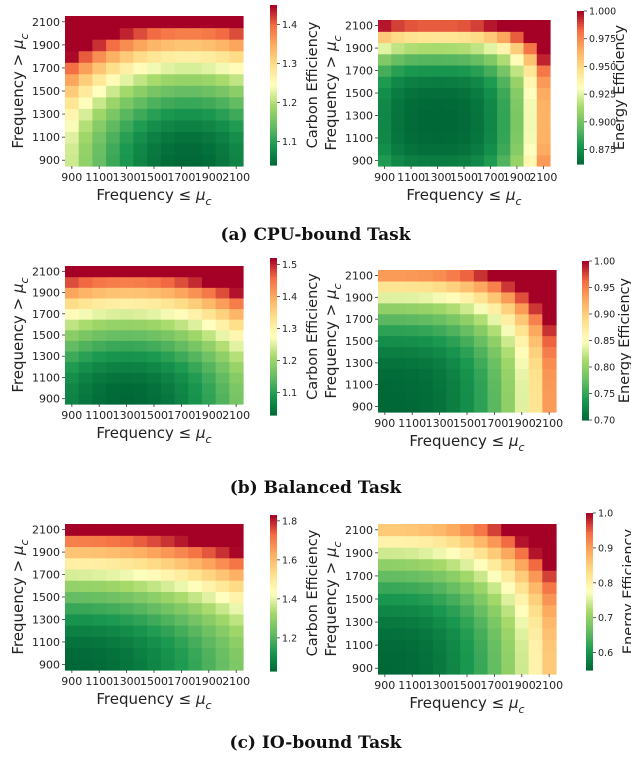 The width and height of the screenshot is (631, 759). I want to click on y-tick-label: 1900, so click(359, 48).